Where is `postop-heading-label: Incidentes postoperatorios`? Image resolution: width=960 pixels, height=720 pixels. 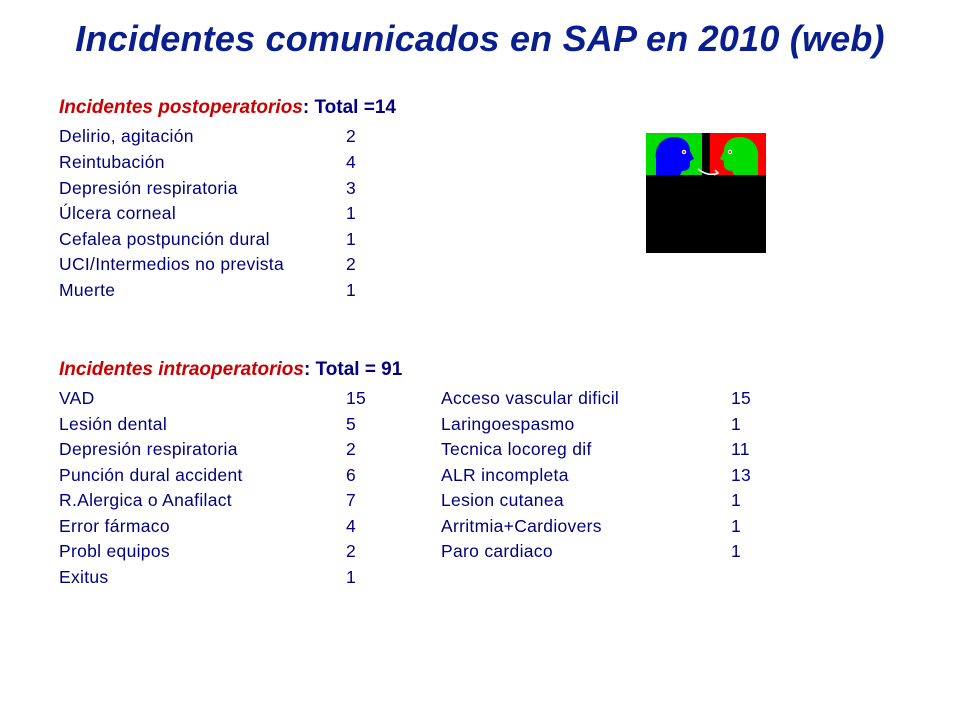
postop-heading-label: Incidentes postoperatorios is located at coordinates (181, 107).